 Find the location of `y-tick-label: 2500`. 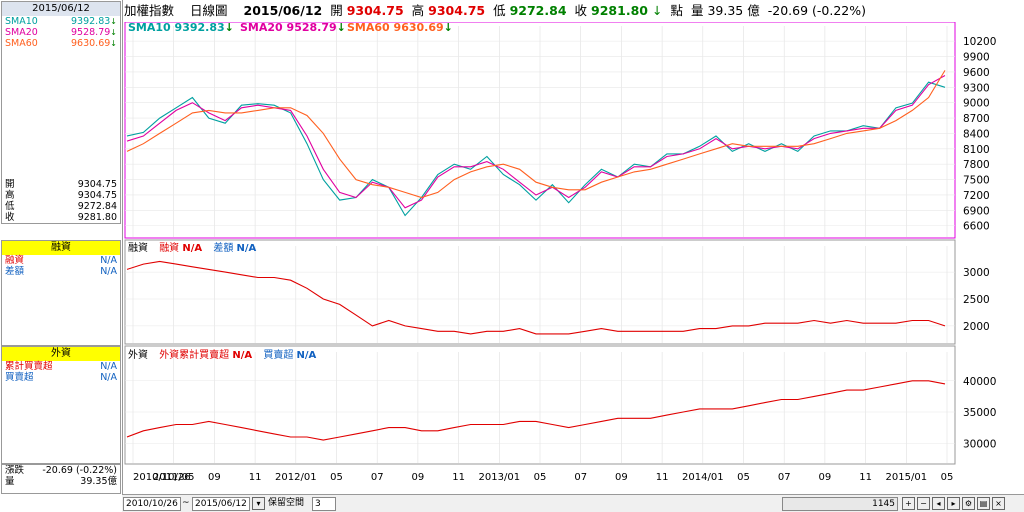

y-tick-label: 2500 is located at coordinates (976, 300).